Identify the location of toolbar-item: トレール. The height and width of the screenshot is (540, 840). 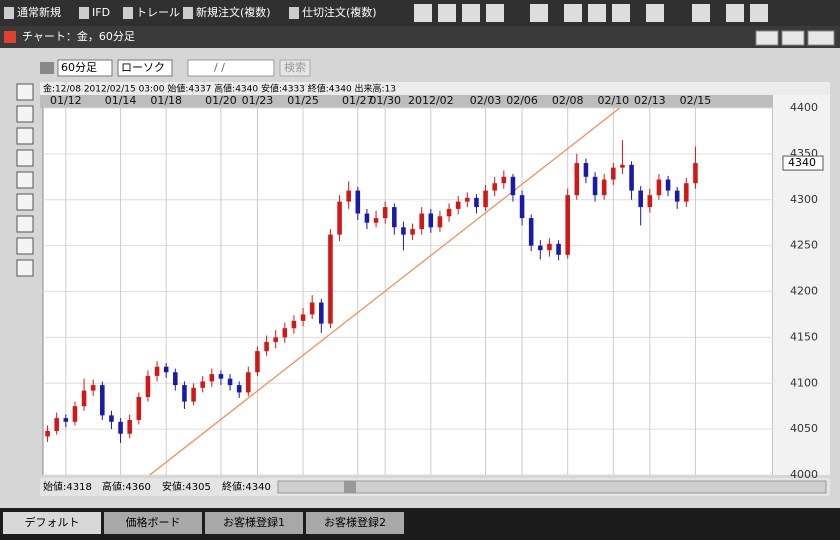
(158, 12).